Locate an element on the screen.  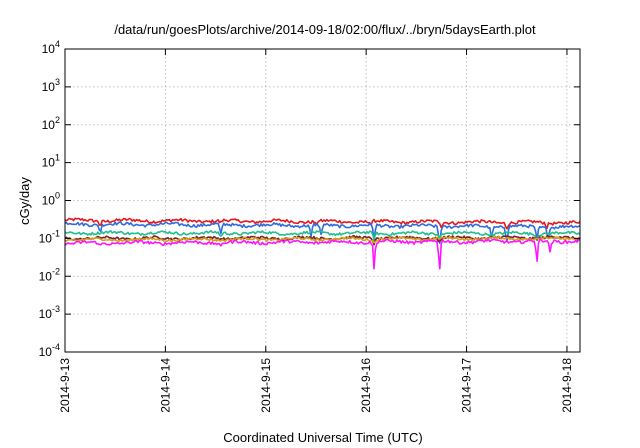
series-lines is located at coordinates (322, 243).